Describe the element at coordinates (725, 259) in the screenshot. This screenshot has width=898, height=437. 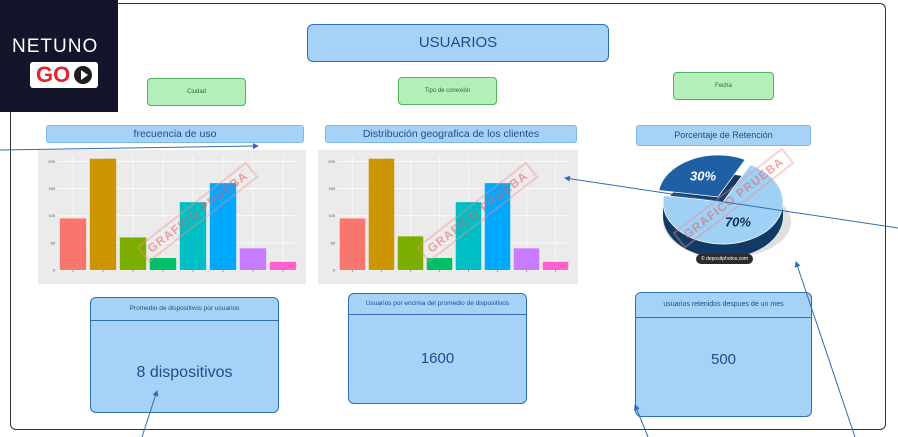
I see `stock-credit: © depositphotos.com` at that location.